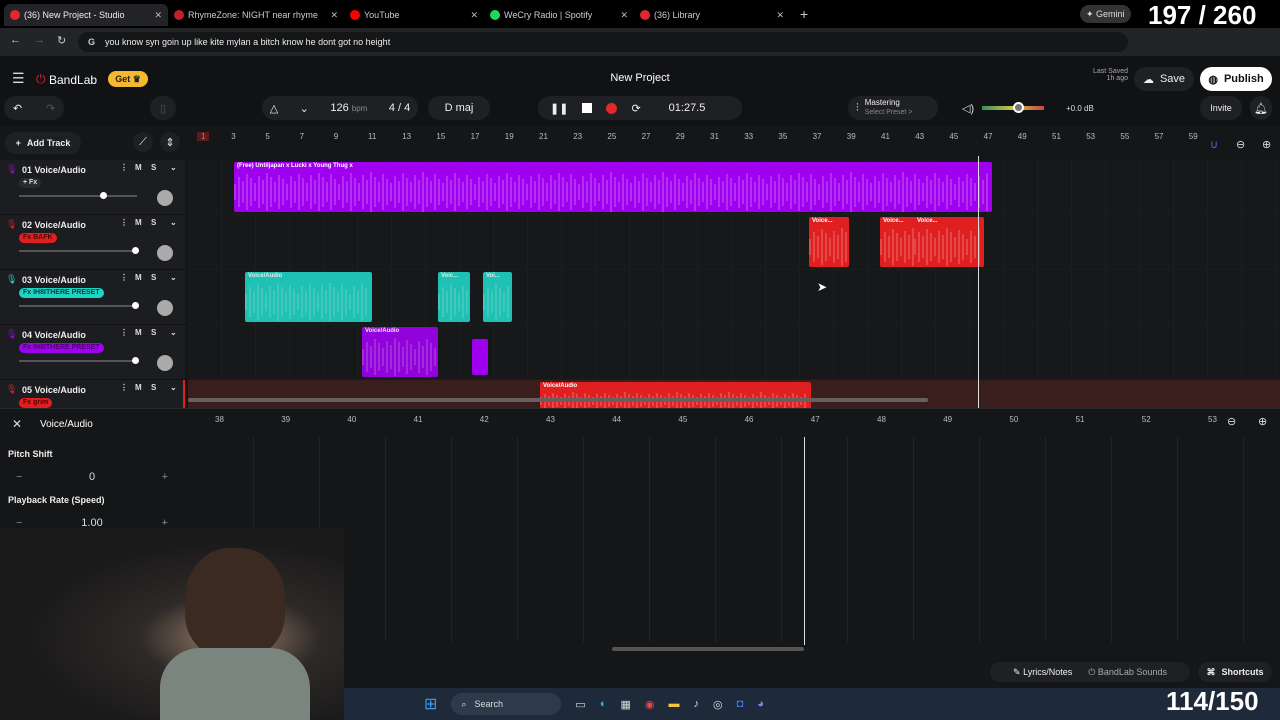 The width and height of the screenshot is (1280, 720). Describe the element at coordinates (480, 357) in the screenshot. I see `audio-clip` at that location.